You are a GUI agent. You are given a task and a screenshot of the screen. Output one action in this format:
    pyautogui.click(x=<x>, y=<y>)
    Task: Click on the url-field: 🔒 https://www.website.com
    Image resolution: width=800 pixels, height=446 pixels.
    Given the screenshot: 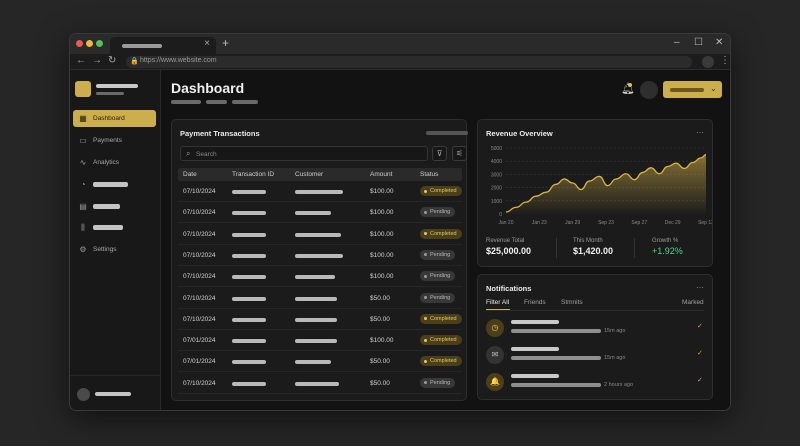 What is the action you would take?
    pyautogui.click(x=409, y=62)
    